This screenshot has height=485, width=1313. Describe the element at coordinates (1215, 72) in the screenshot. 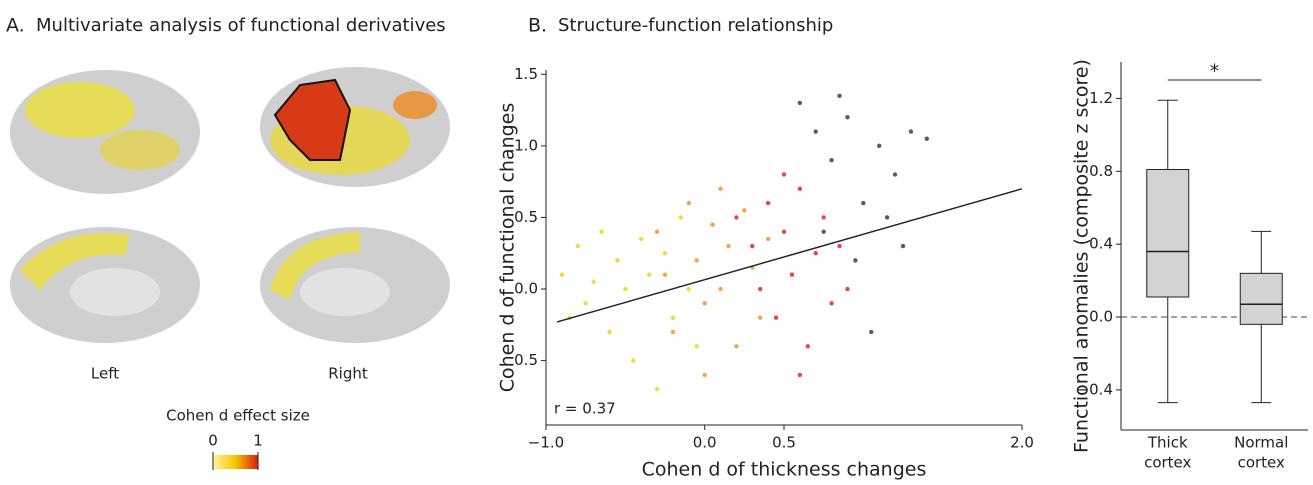

I see `significance: *` at that location.